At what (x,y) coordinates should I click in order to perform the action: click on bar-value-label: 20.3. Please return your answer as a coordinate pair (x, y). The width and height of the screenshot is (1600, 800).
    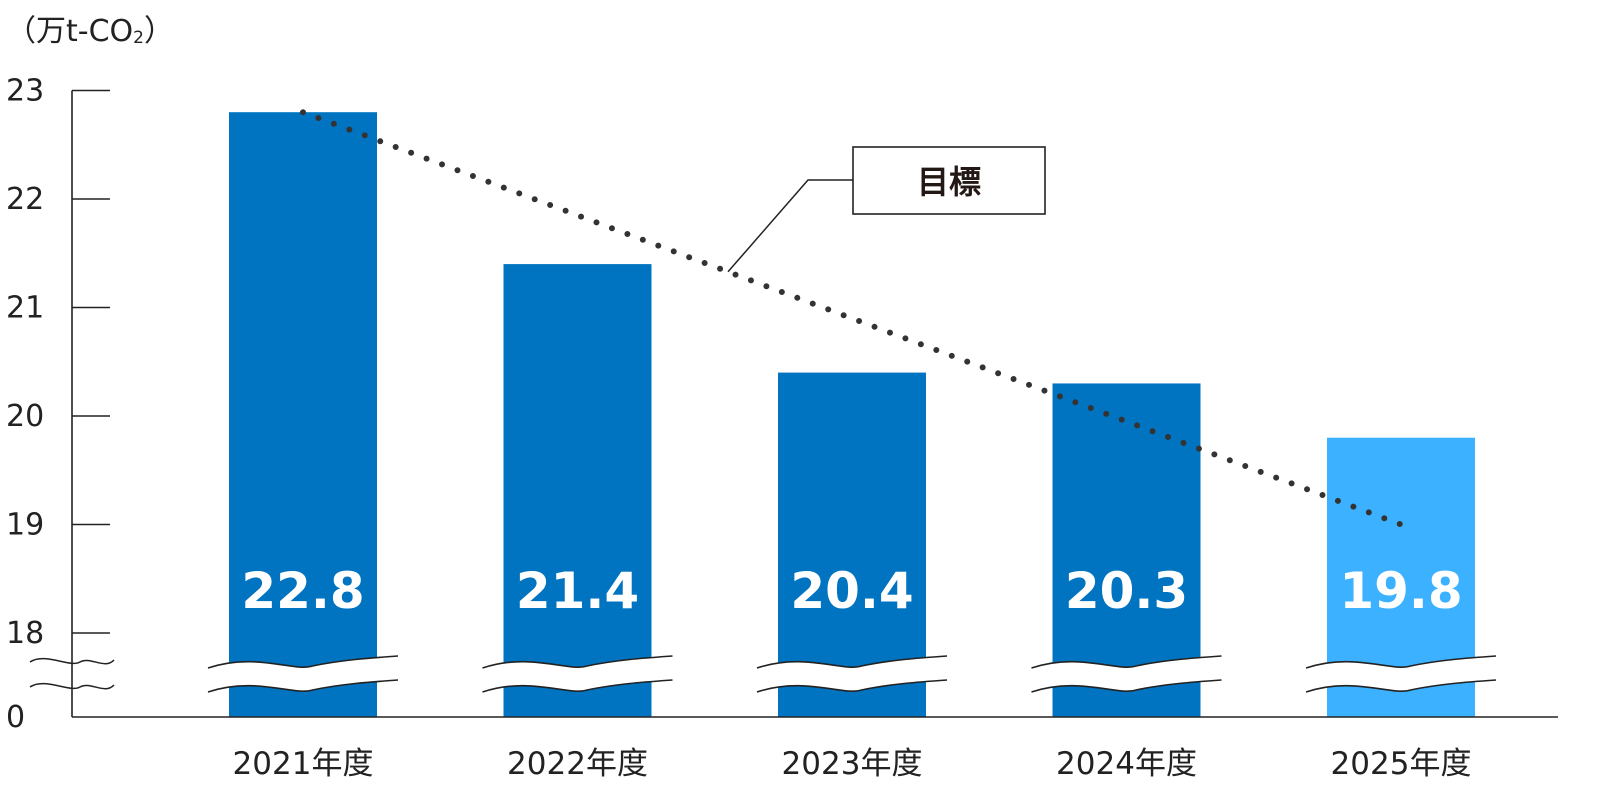
    Looking at the image, I should click on (1126, 591).